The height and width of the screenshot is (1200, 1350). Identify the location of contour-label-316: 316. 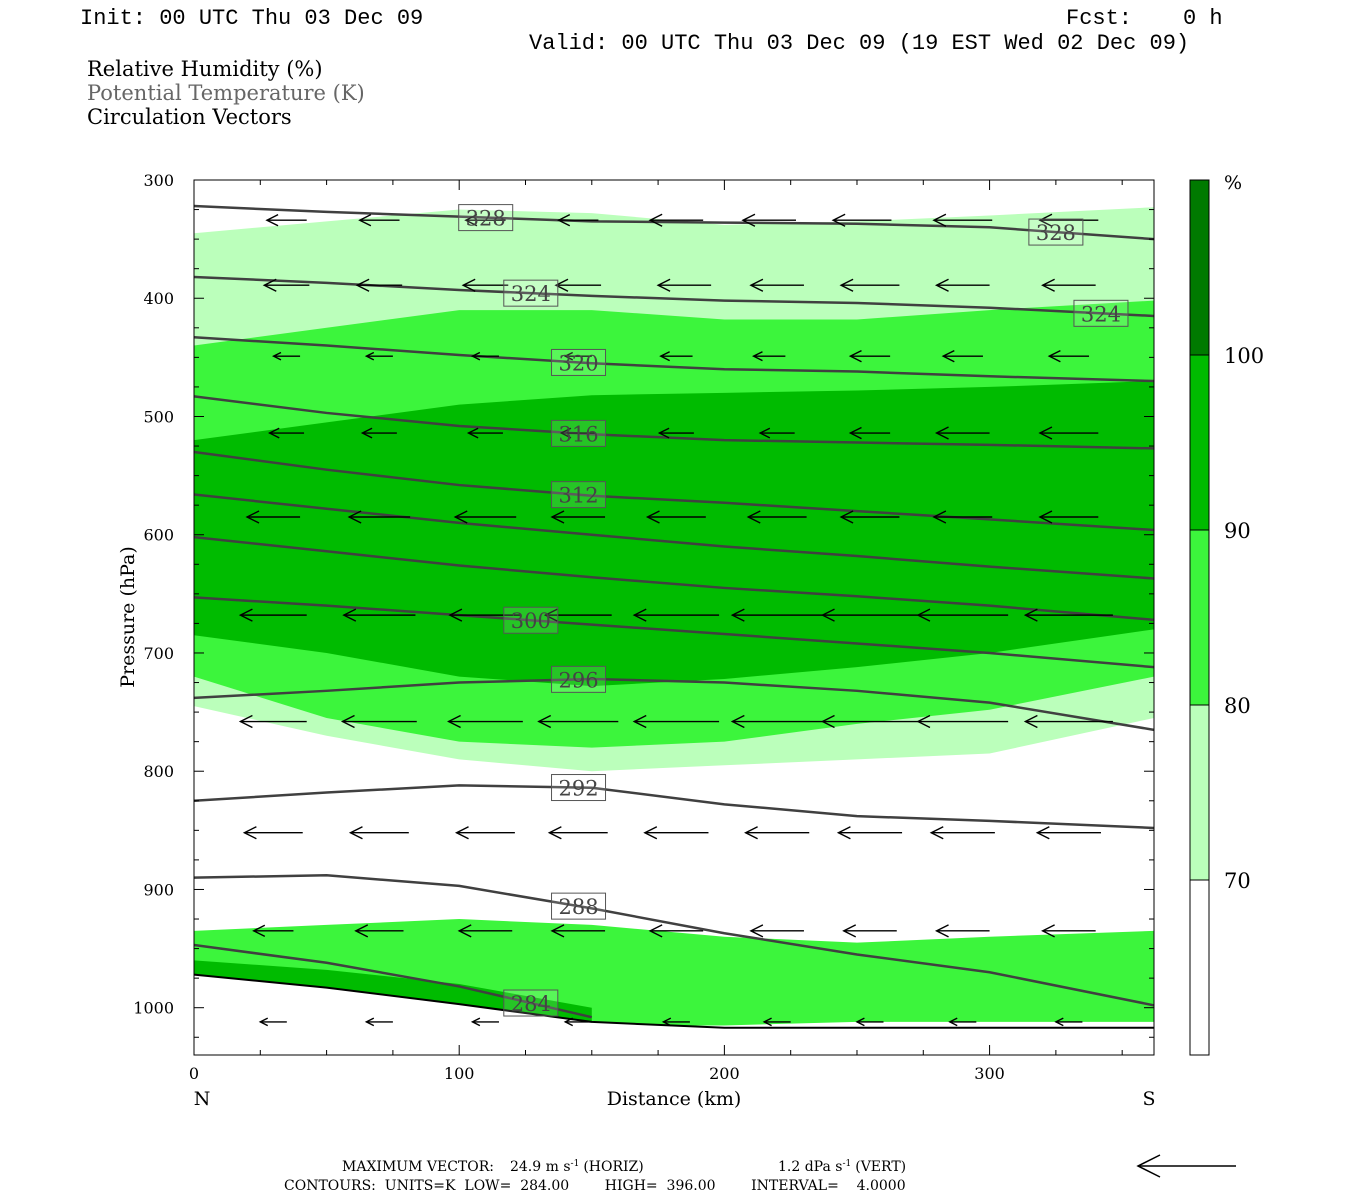
(579, 433).